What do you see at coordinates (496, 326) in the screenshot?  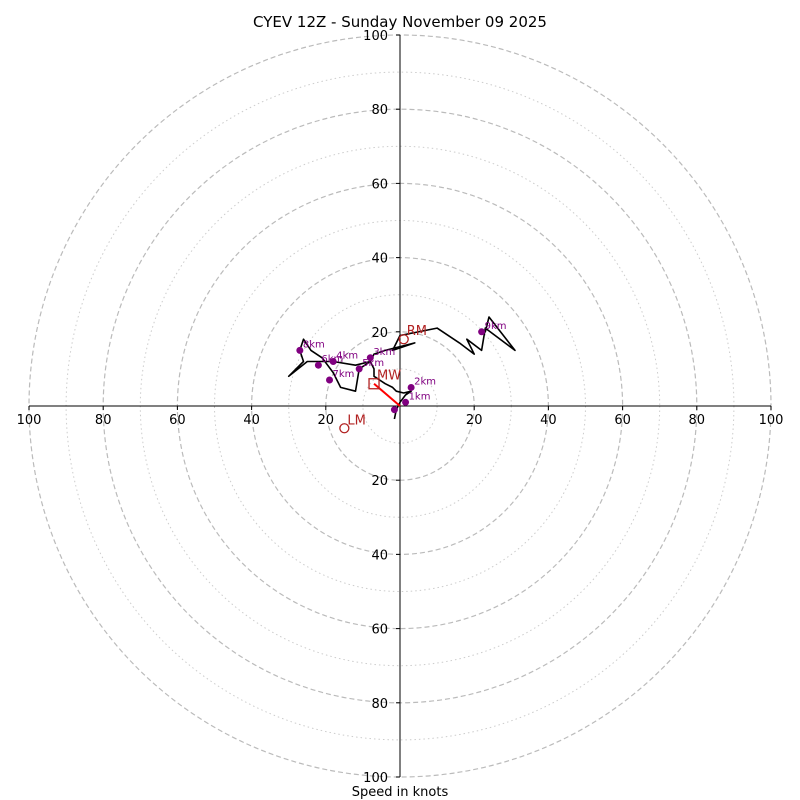 I see `height-label-9km: 9km` at bounding box center [496, 326].